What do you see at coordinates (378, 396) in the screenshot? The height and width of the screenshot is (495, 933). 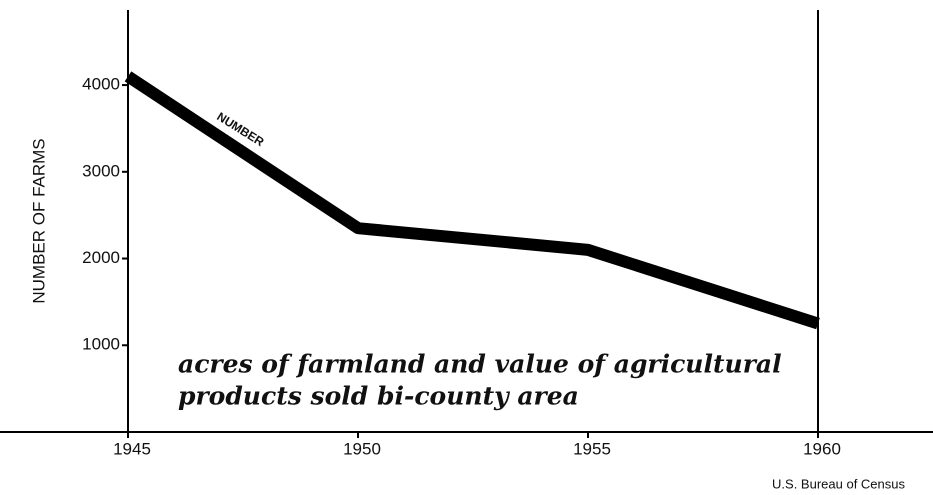 I see `caption-line: products sold bi-county area` at bounding box center [378, 396].